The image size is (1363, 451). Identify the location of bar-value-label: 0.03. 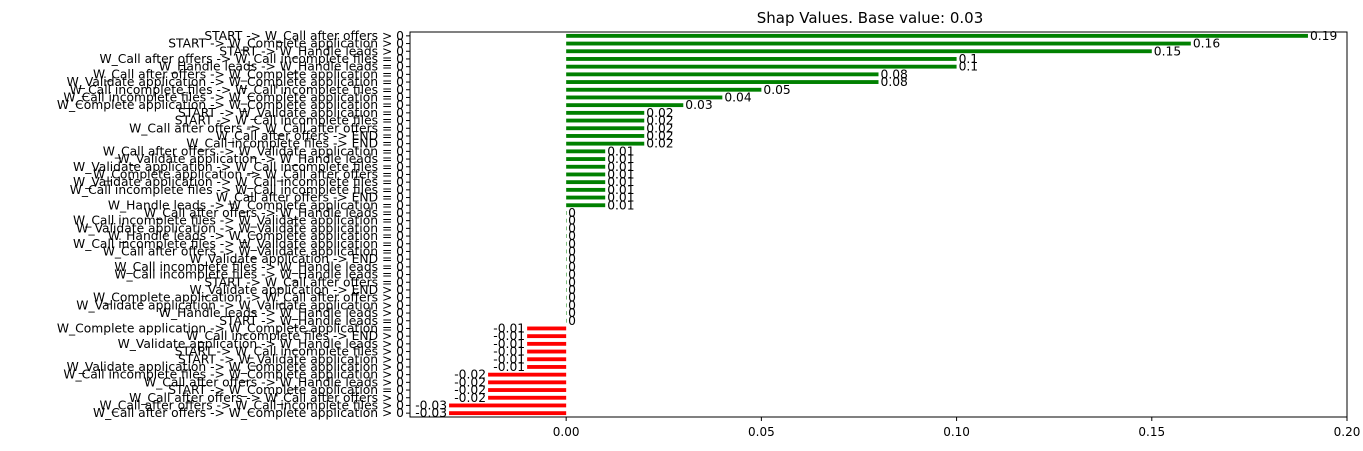
(698, 105).